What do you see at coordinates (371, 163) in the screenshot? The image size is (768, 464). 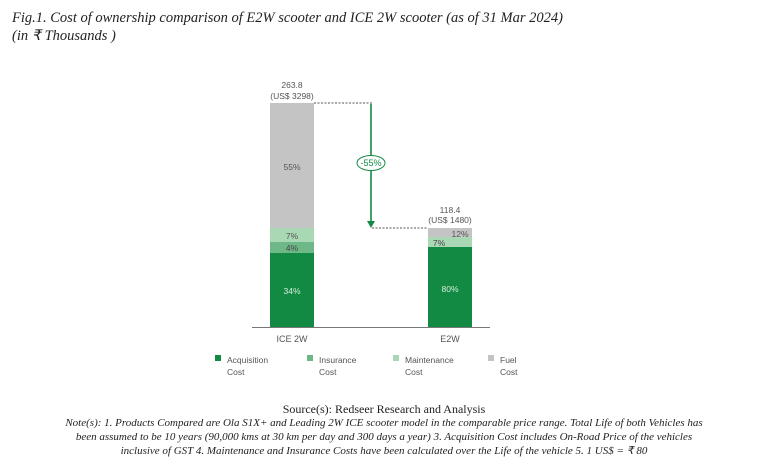 I see `reduction-badge: -55%` at bounding box center [371, 163].